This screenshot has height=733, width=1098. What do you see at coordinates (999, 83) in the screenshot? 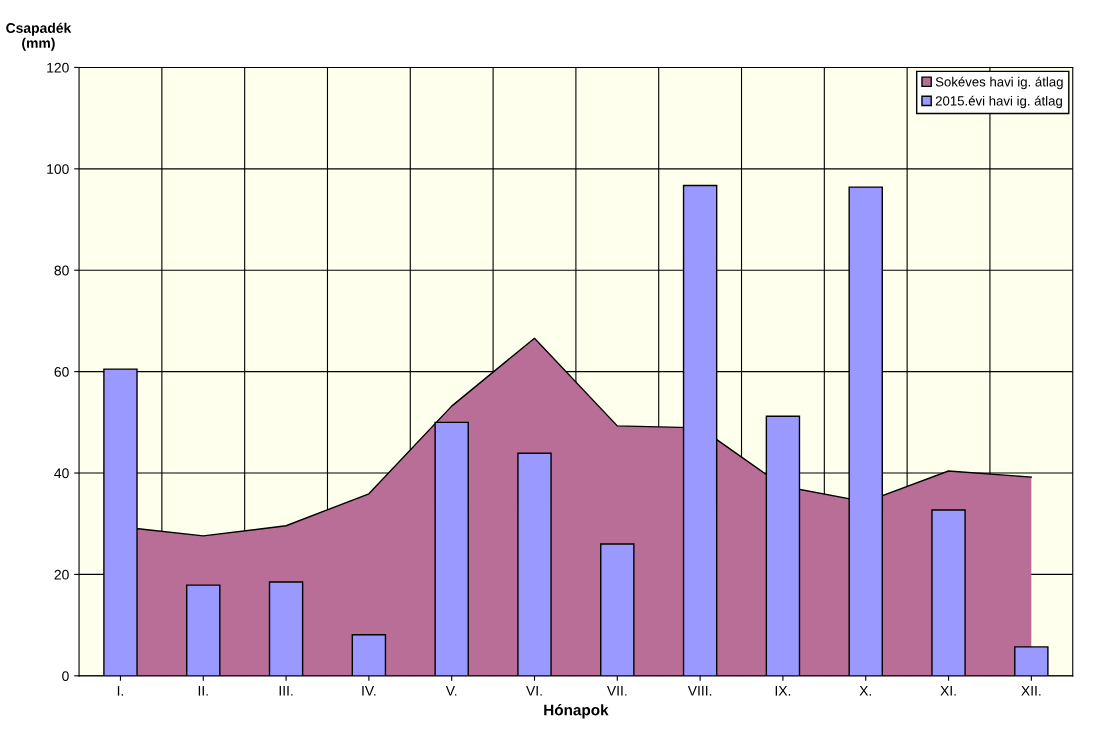
I see `legend-label: Sokéves havi ig. átlag` at bounding box center [999, 83].